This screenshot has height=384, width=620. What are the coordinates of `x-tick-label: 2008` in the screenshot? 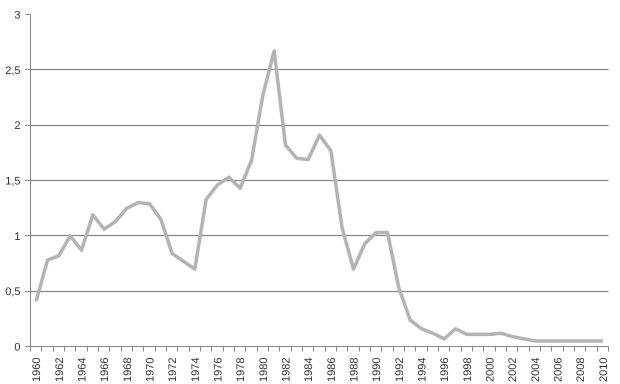 It's located at (581, 369).